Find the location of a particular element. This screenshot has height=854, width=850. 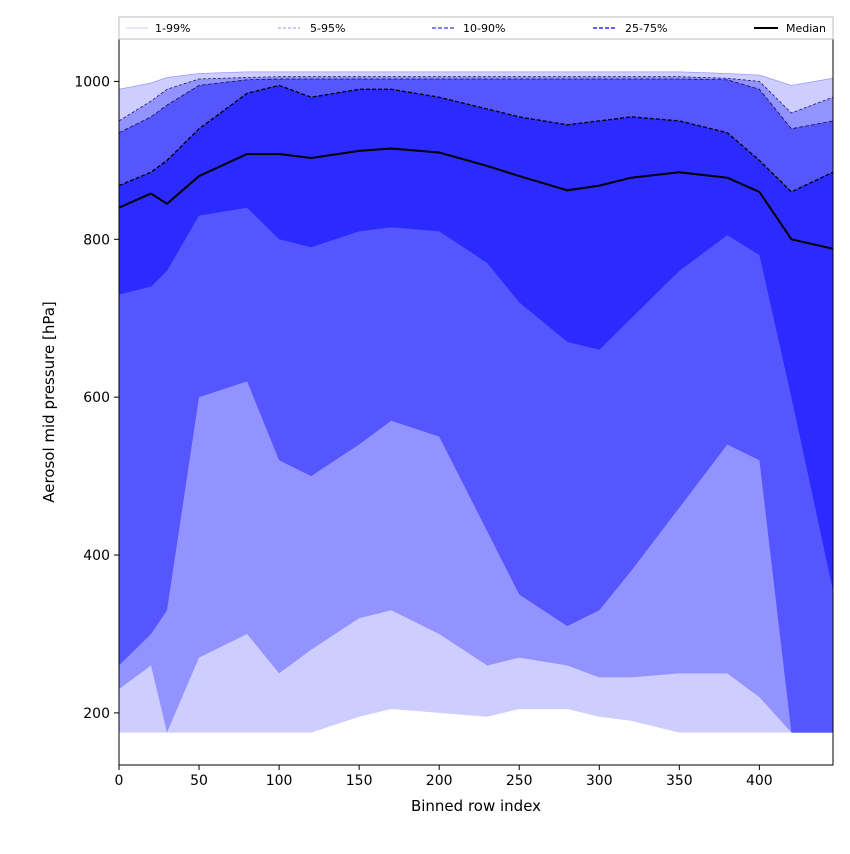

legend-label-1-99: 1-99% is located at coordinates (172, 28).